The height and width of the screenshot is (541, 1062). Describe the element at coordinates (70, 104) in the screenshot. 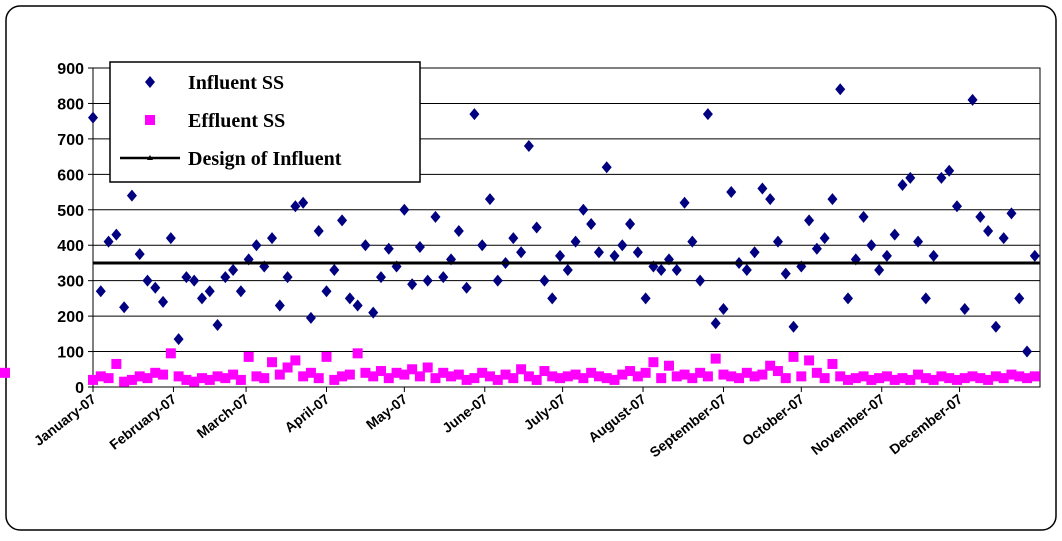

I see `y-tick-label: 800` at that location.